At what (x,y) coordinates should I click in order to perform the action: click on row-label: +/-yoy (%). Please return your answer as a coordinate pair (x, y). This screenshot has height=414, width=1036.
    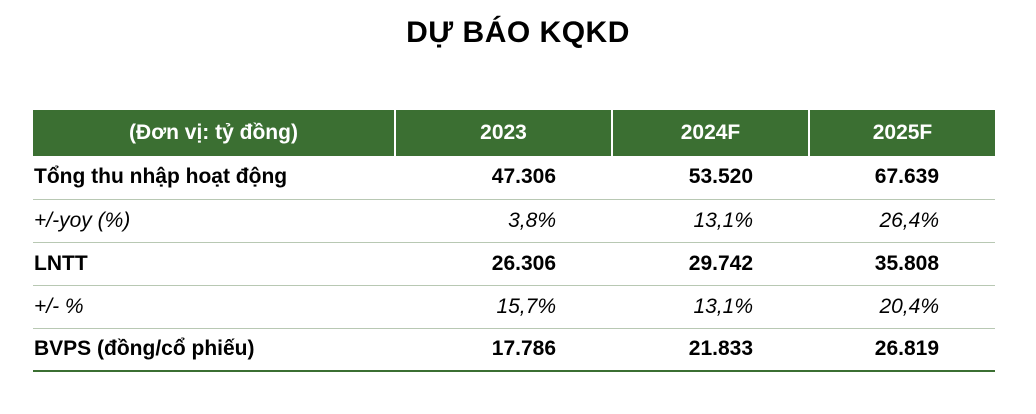
    Looking at the image, I should click on (214, 221).